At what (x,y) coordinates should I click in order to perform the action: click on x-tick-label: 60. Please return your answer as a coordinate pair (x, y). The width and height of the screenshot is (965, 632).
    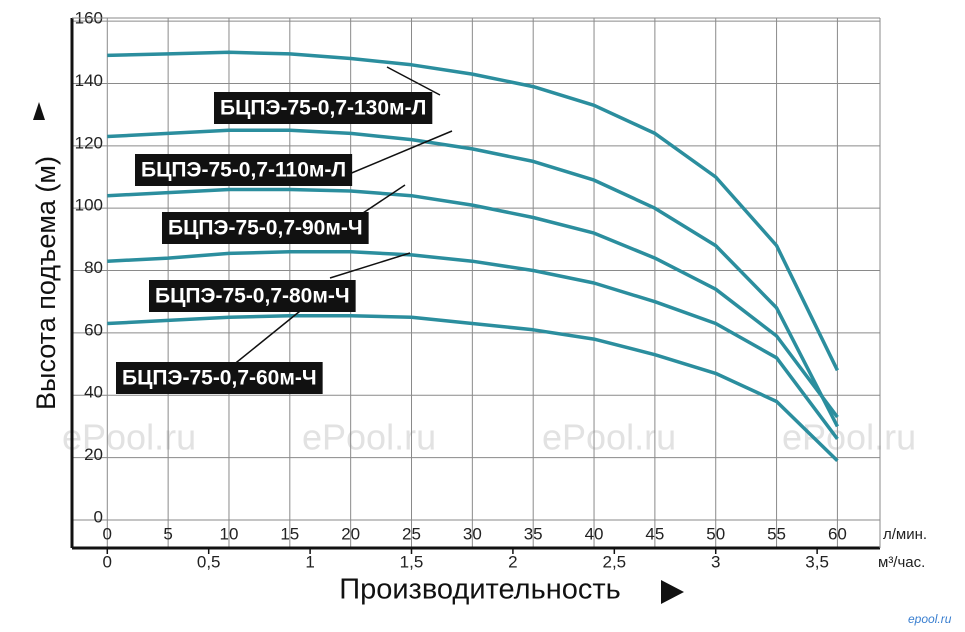
    Looking at the image, I should click on (837, 533).